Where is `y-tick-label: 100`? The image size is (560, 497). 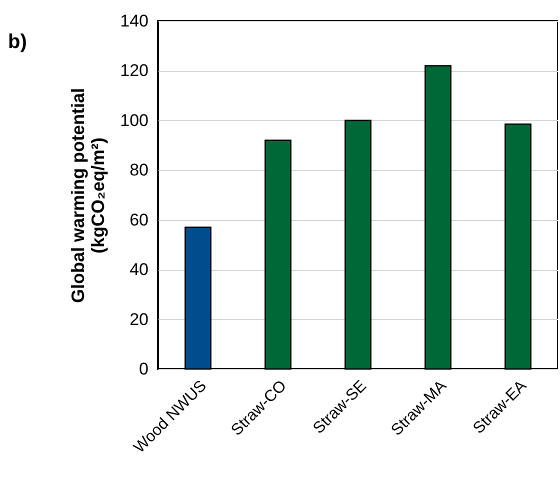
y-tick-label: 100 is located at coordinates (134, 120).